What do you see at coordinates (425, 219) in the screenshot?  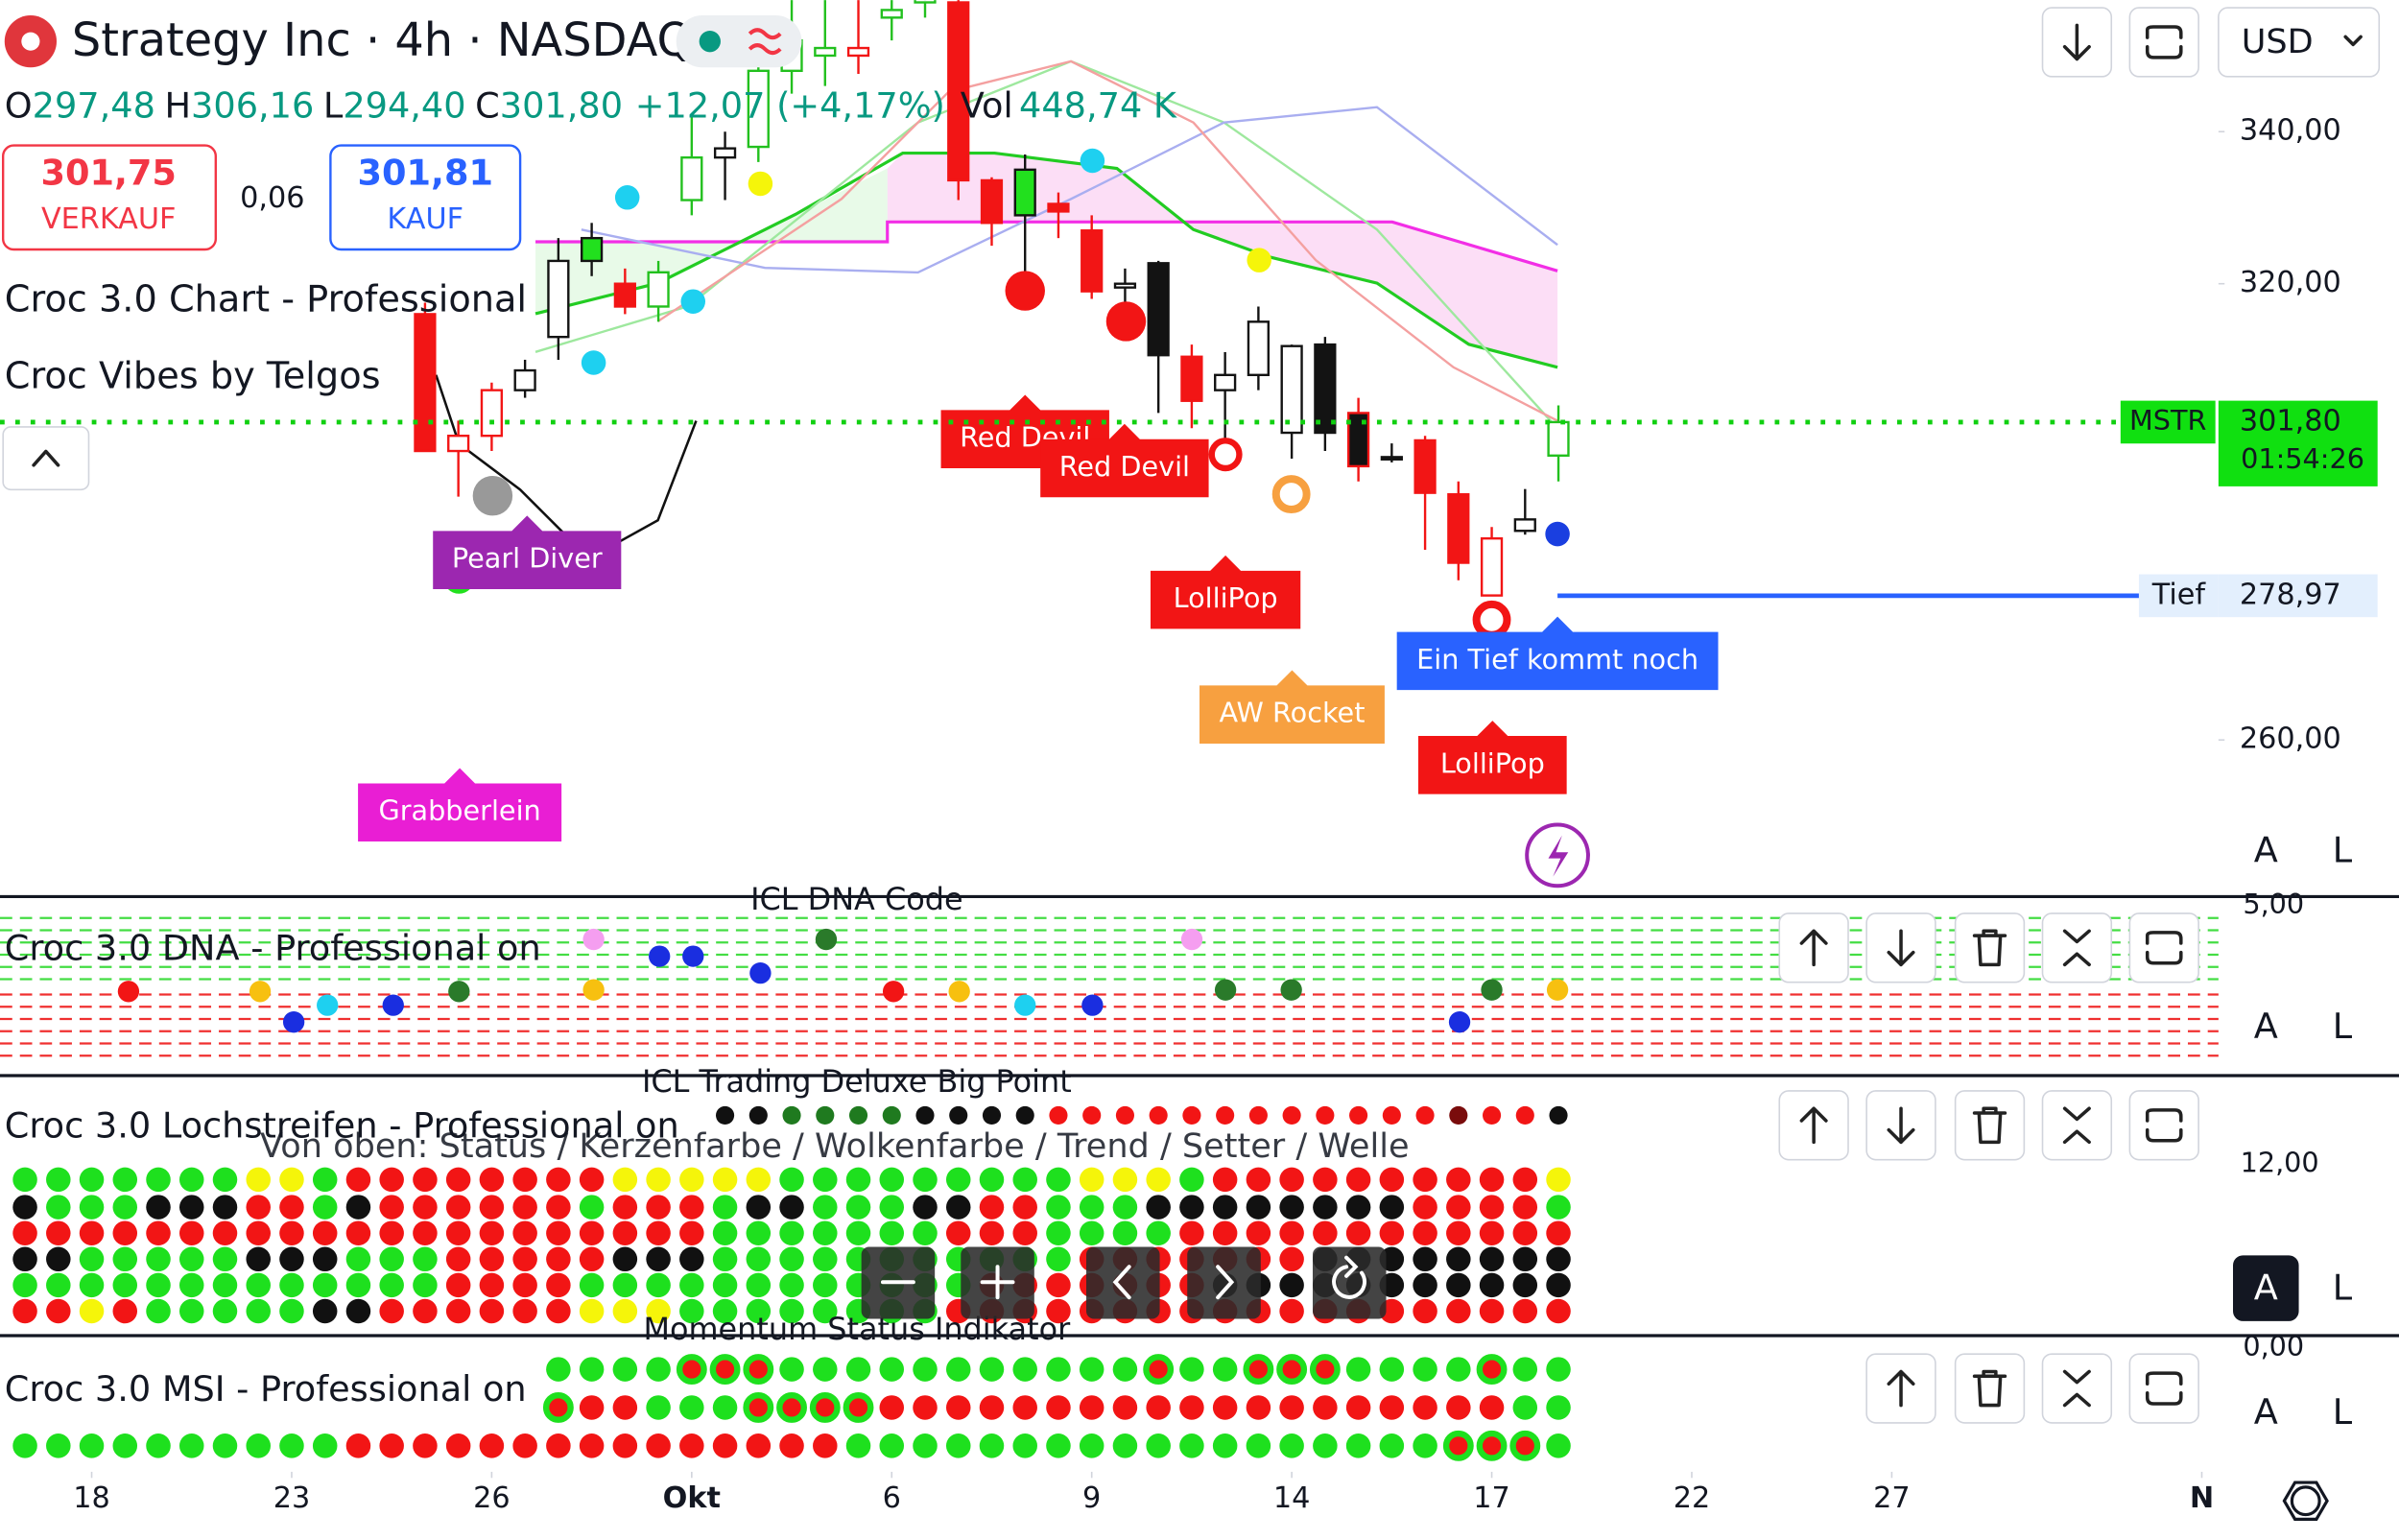 I see `buy-label: KAUF` at bounding box center [425, 219].